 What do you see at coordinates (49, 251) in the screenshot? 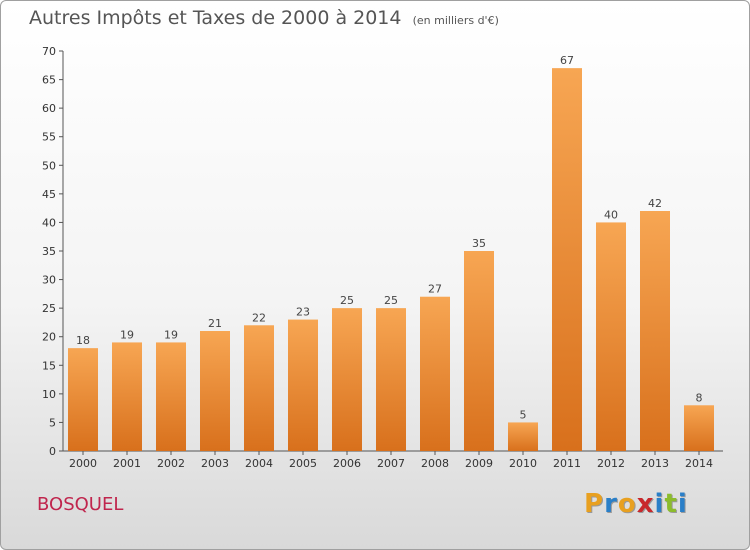
I see `y-tick-label: 35` at bounding box center [49, 251].